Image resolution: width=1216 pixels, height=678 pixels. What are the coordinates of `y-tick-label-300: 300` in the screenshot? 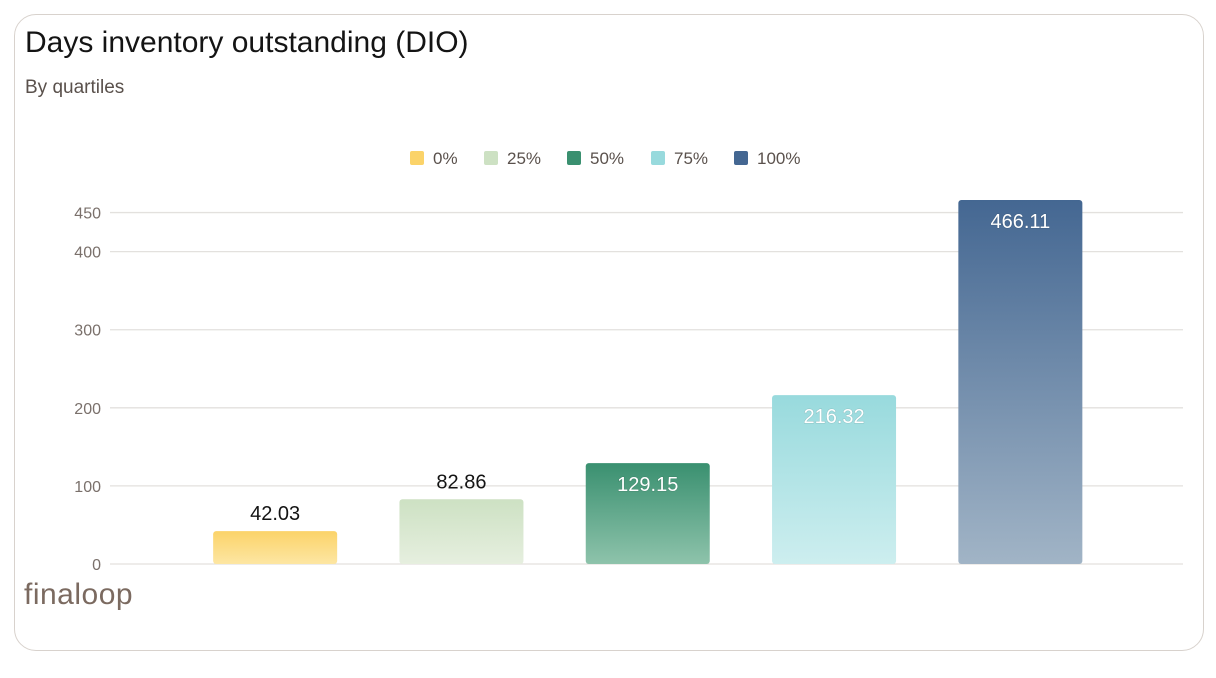 It's located at (87, 331).